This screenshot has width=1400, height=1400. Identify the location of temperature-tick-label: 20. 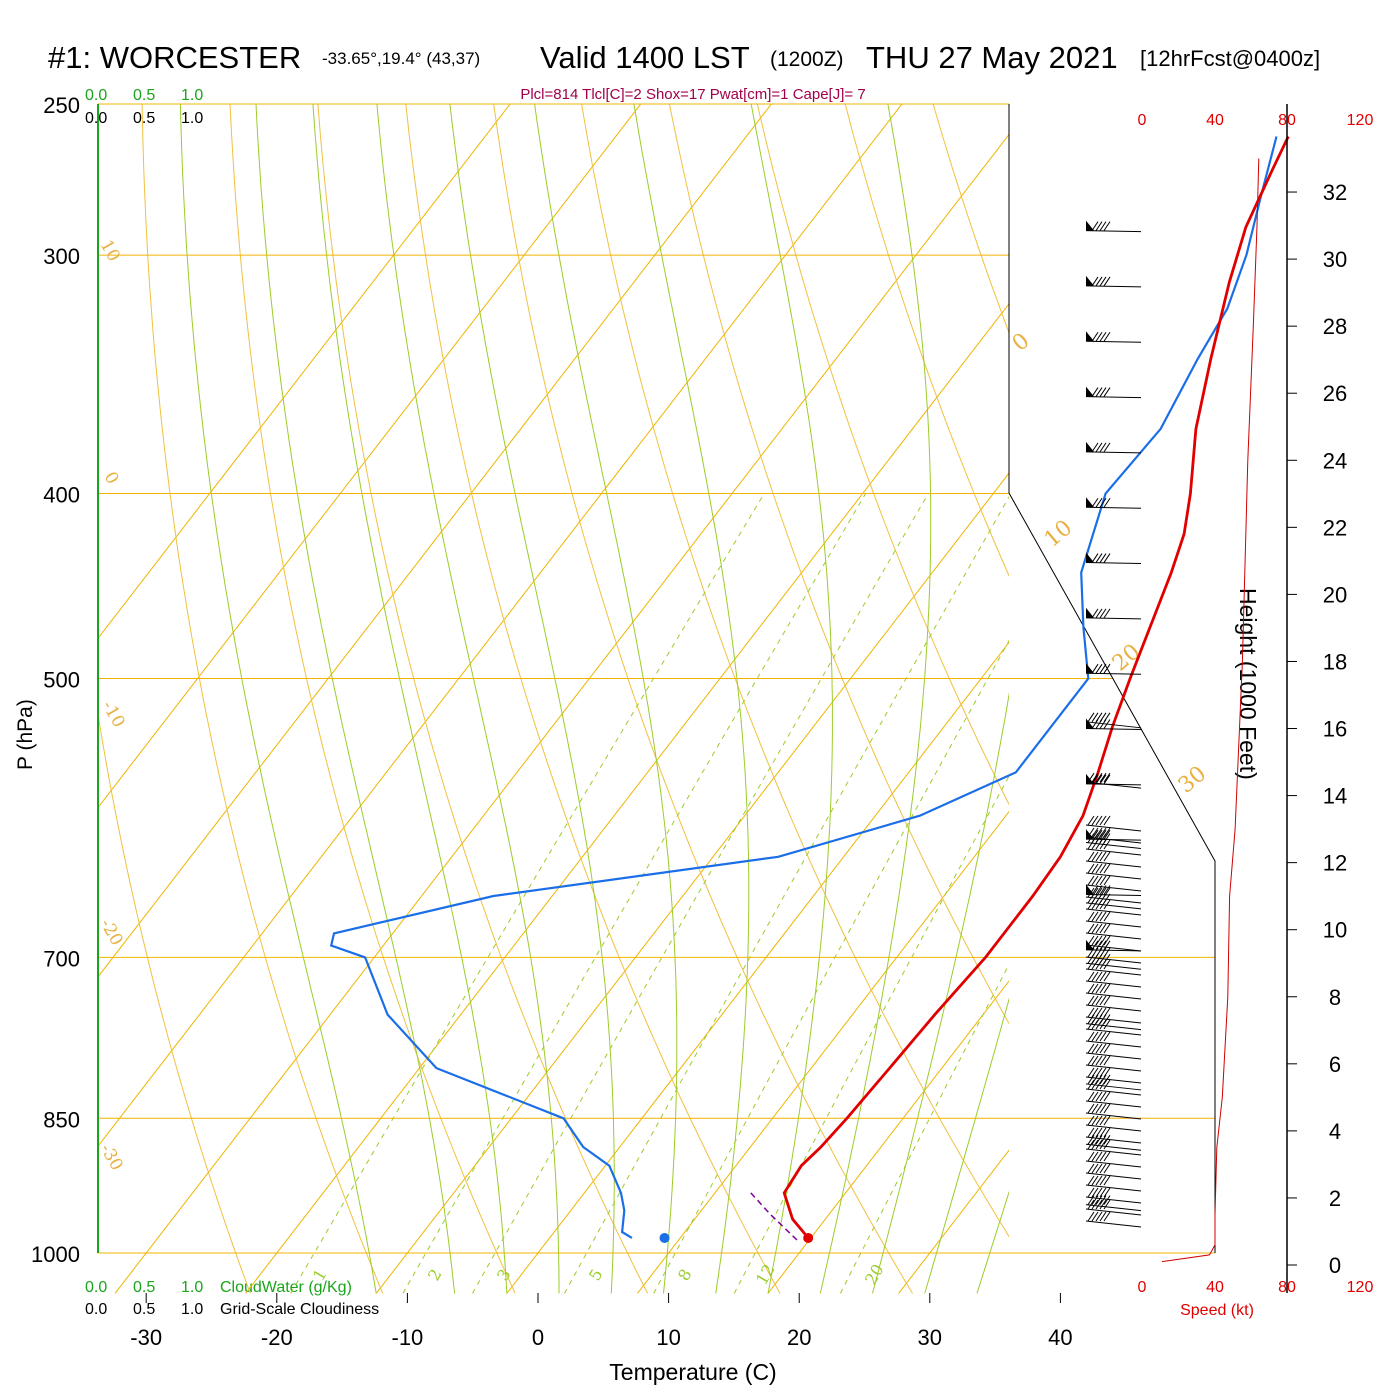
(799, 1337).